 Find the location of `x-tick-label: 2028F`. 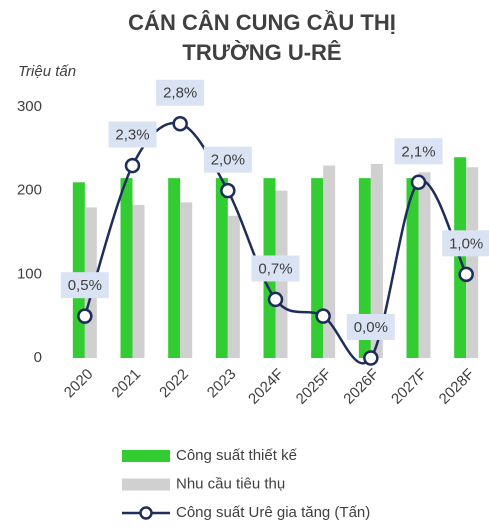

x-tick-label: 2028F is located at coordinates (457, 387).